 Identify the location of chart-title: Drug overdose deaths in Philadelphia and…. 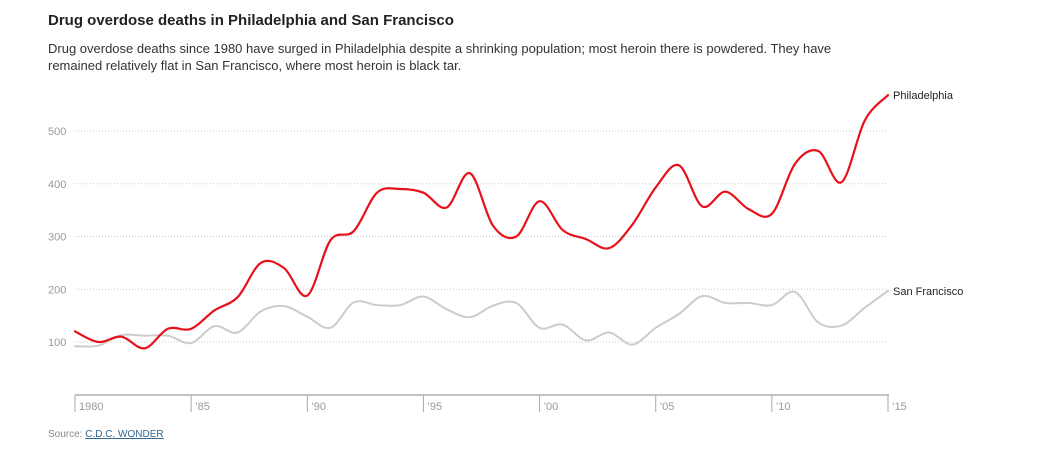
(251, 20).